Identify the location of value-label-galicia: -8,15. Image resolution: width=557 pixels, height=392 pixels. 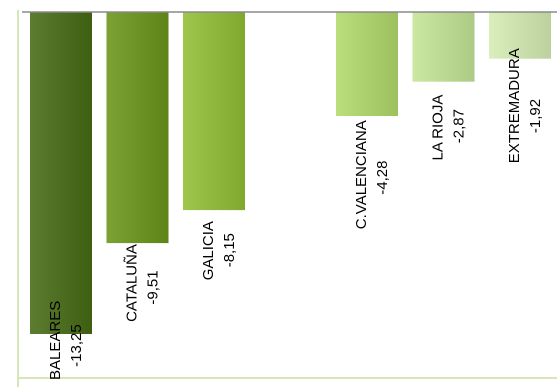
(229, 250).